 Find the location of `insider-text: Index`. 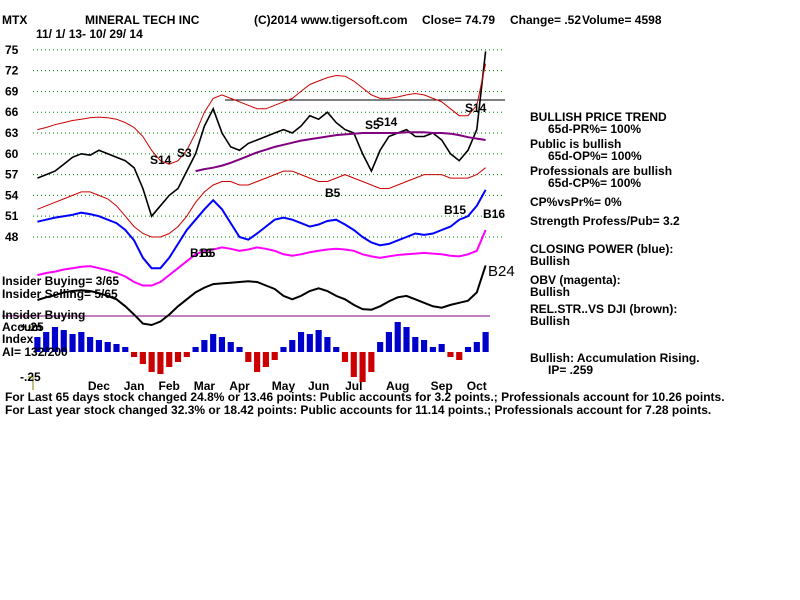

insider-text: Index is located at coordinates (18, 339).